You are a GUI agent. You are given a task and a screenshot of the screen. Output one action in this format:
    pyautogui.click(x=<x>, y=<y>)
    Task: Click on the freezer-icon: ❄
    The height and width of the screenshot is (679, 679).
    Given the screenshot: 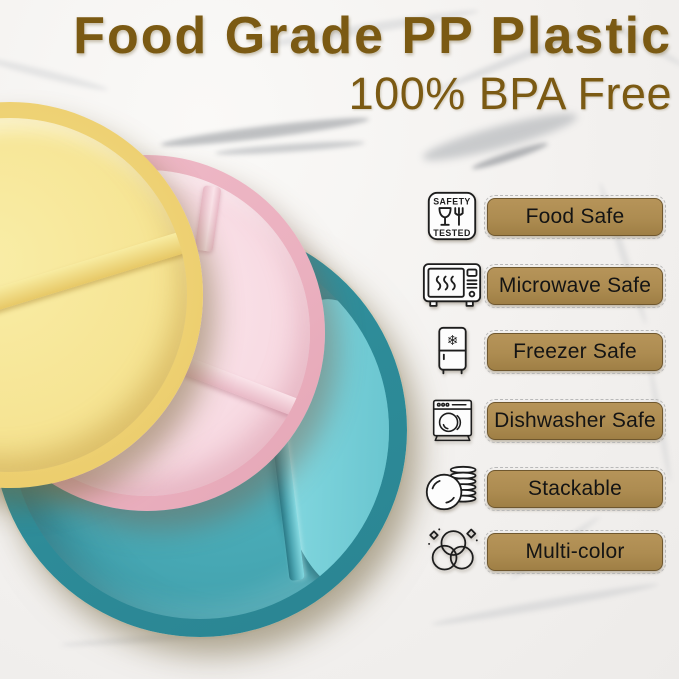 What is the action you would take?
    pyautogui.click(x=452, y=351)
    